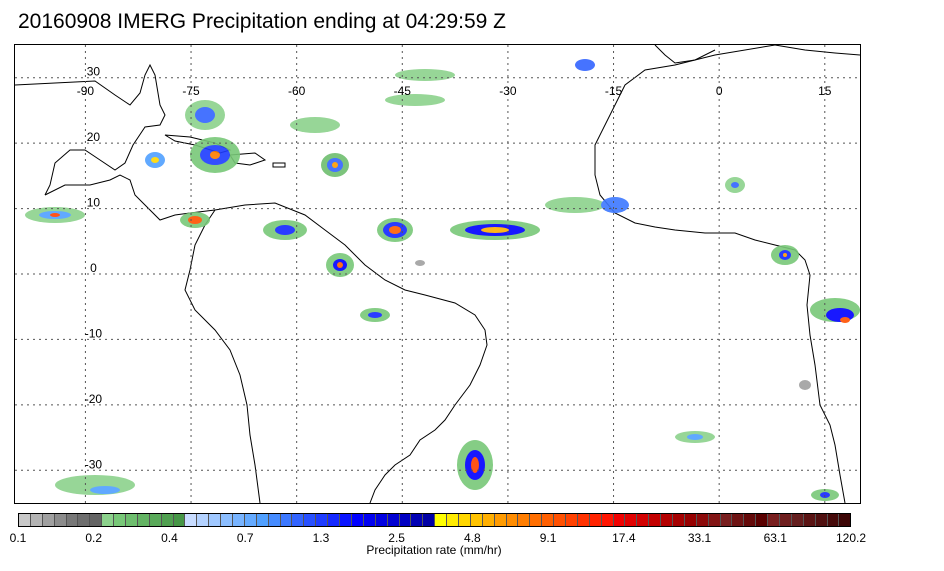 The image size is (944, 571). I want to click on longitude-label: 0, so click(719, 91).